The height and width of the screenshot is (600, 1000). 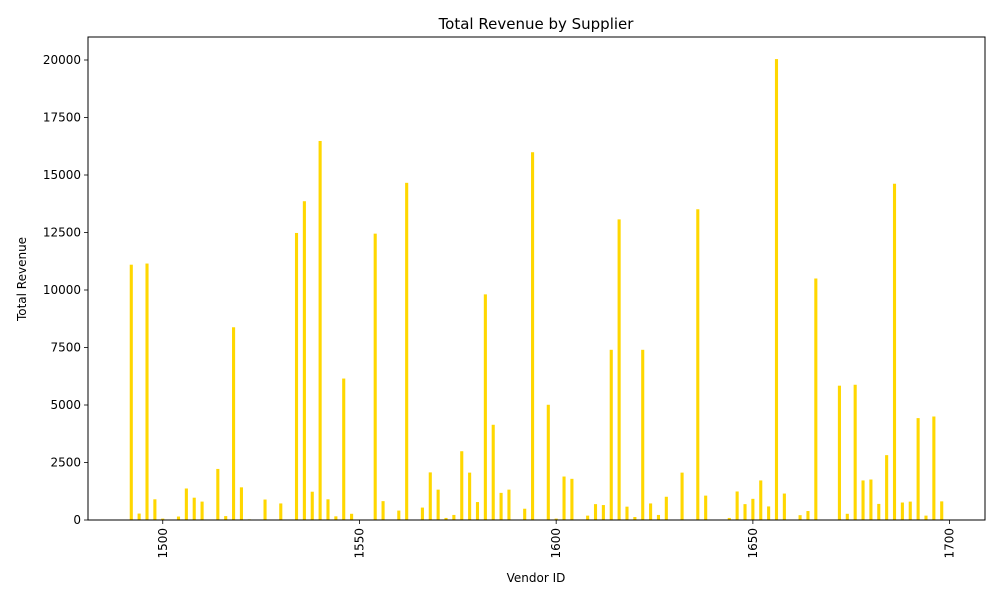 What do you see at coordinates (62, 290) in the screenshot?
I see `y-tick-label: 10000` at bounding box center [62, 290].